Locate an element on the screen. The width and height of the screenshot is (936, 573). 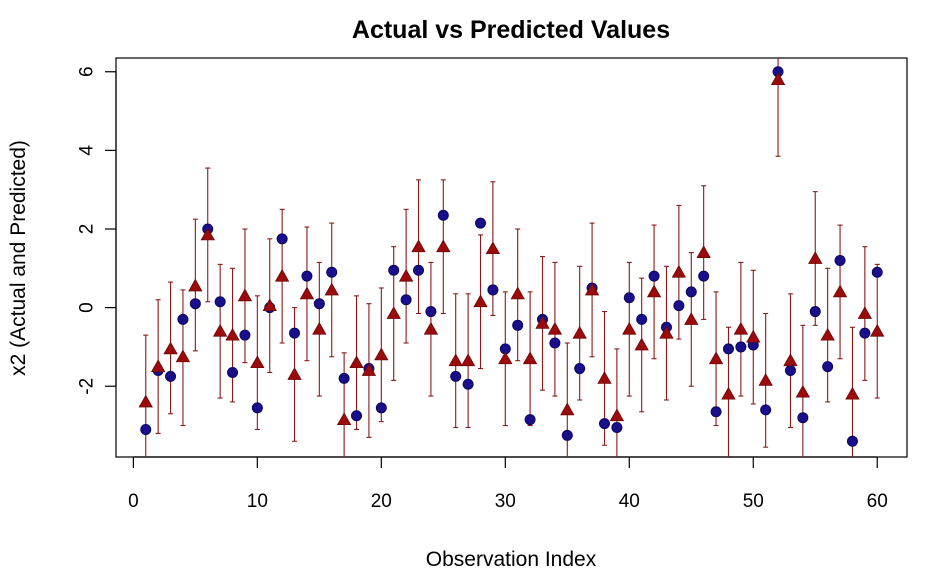
x-tick-label: 40 is located at coordinates (629, 501).